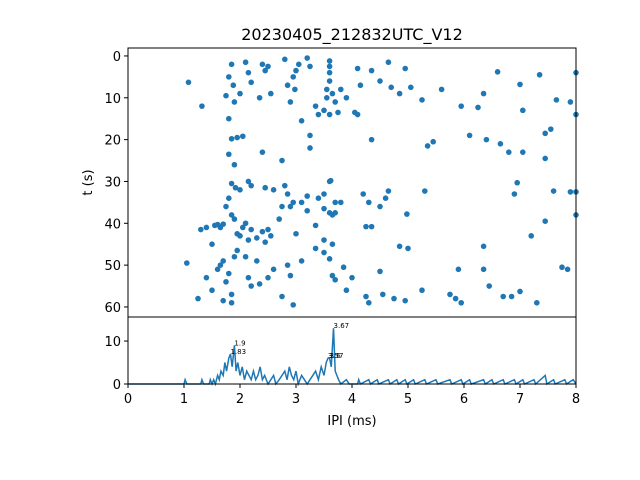 Image resolution: width=640 pixels, height=480 pixels. What do you see at coordinates (88, 182) in the screenshot?
I see `y-axis-label: t (s)` at bounding box center [88, 182].